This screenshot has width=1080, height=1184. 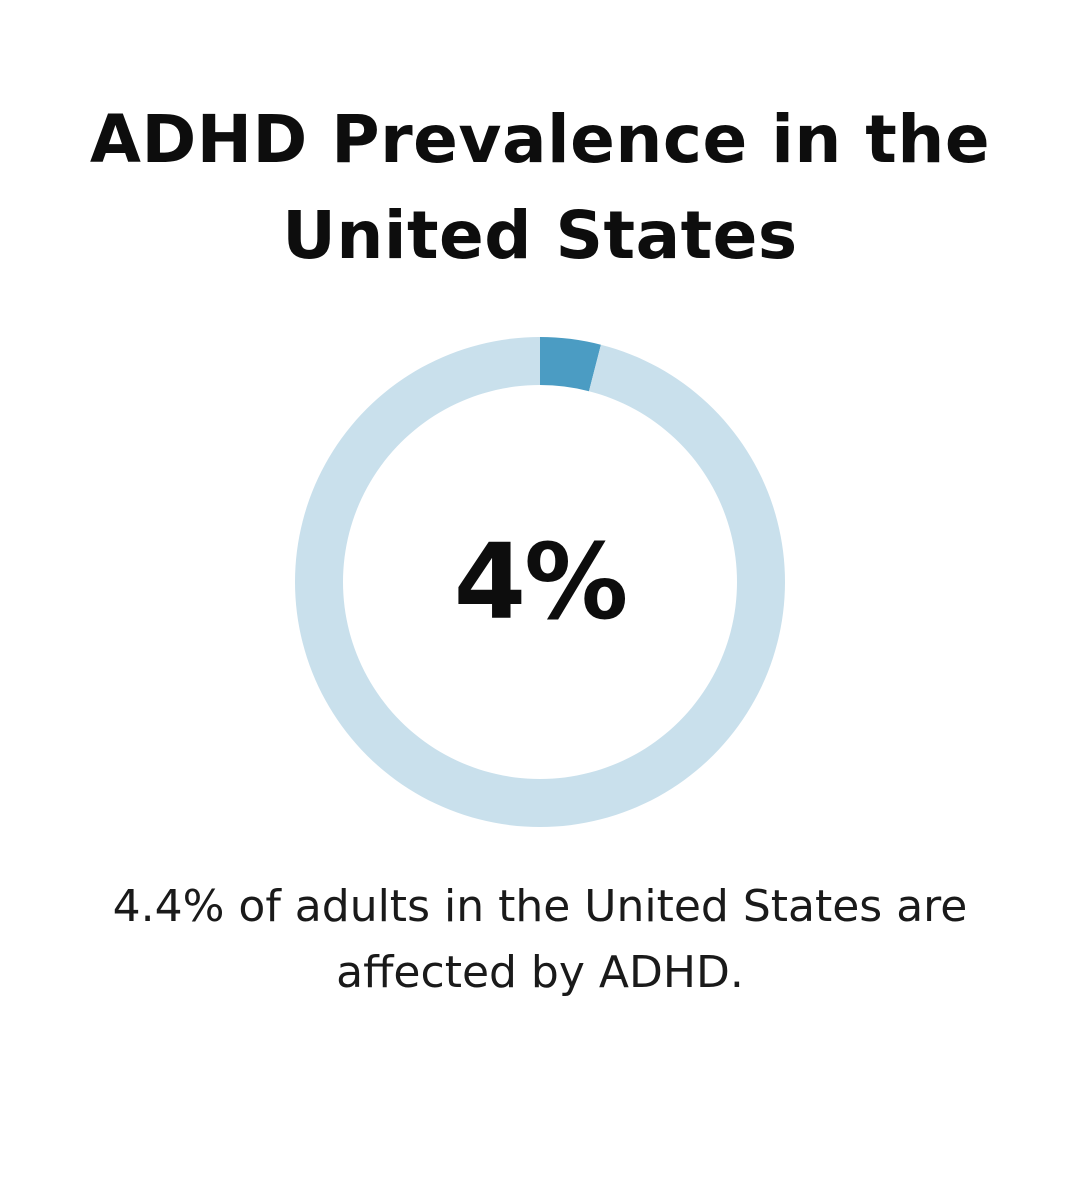 What do you see at coordinates (540, 187) in the screenshot?
I see `chart-title: ADHD Prevalence in the United States` at bounding box center [540, 187].